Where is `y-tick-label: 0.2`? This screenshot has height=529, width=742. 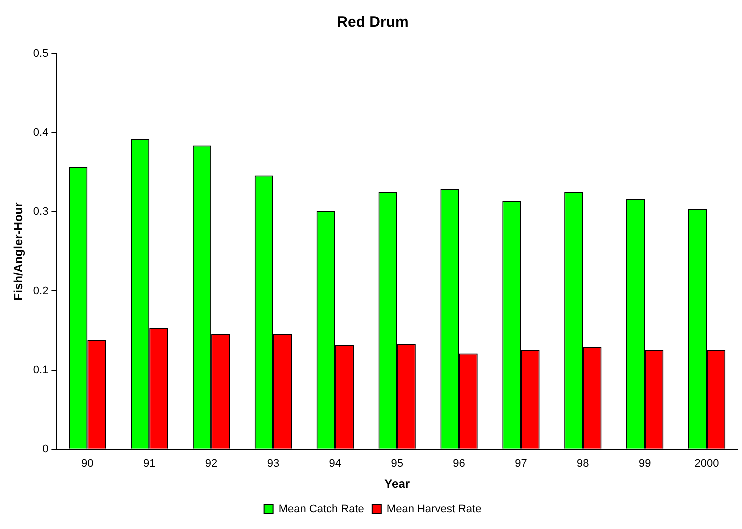
y-tick-label: 0.2 is located at coordinates (41, 291).